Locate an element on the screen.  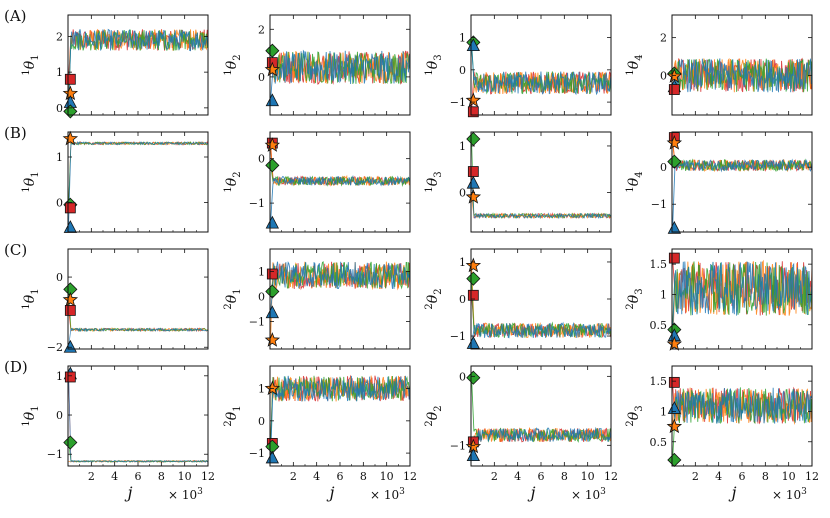
panel-0-2: −1 0 1 1θ3 is located at coordinates (518, 66).